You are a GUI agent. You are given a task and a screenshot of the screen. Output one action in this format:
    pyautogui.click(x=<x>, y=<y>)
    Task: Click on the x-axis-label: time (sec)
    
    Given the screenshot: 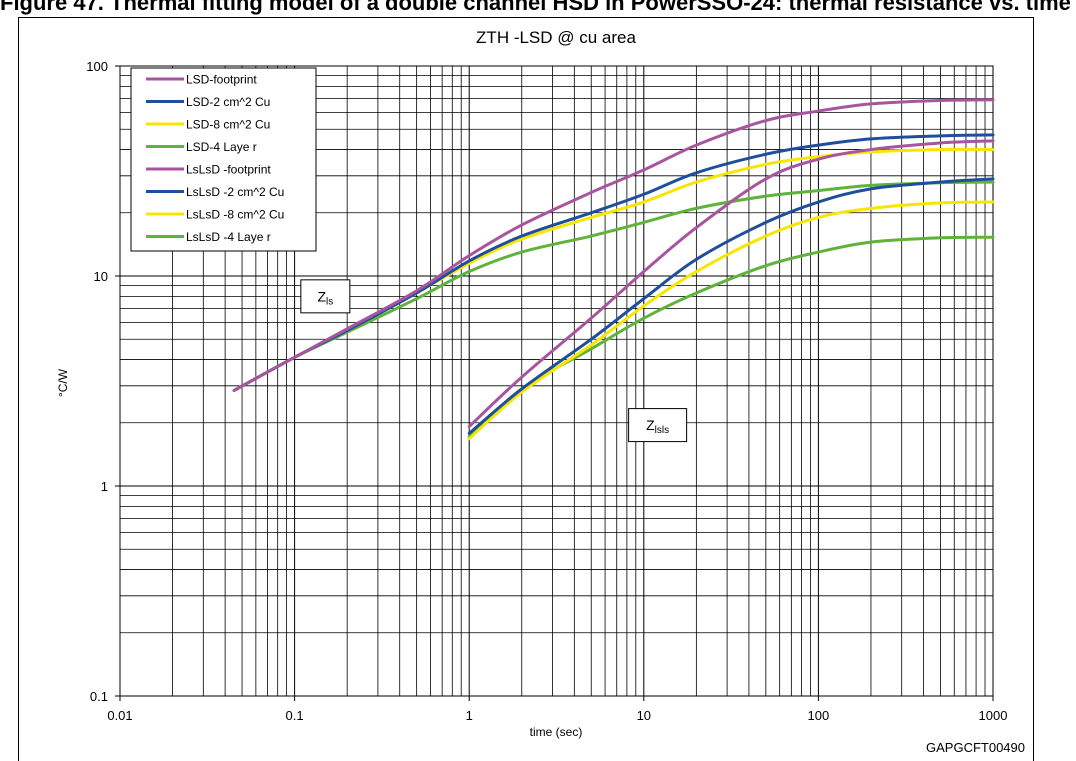 What is the action you would take?
    pyautogui.click(x=556, y=732)
    